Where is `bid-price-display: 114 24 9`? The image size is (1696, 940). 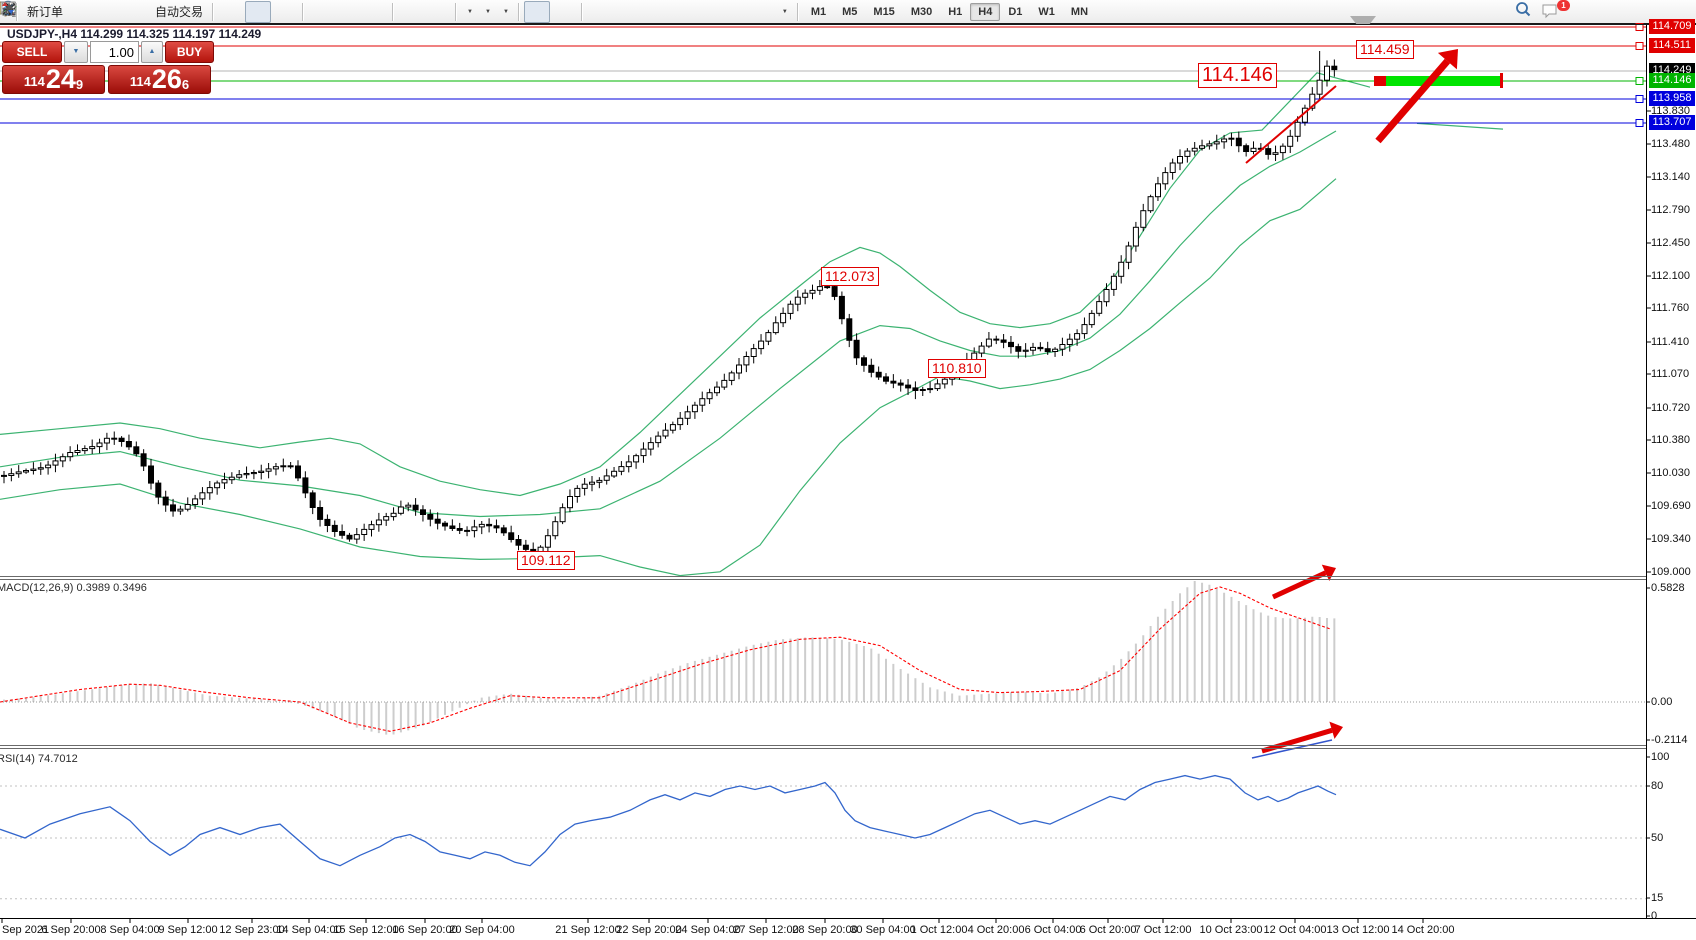
bid-price-display: 114 24 9 is located at coordinates (53, 79).